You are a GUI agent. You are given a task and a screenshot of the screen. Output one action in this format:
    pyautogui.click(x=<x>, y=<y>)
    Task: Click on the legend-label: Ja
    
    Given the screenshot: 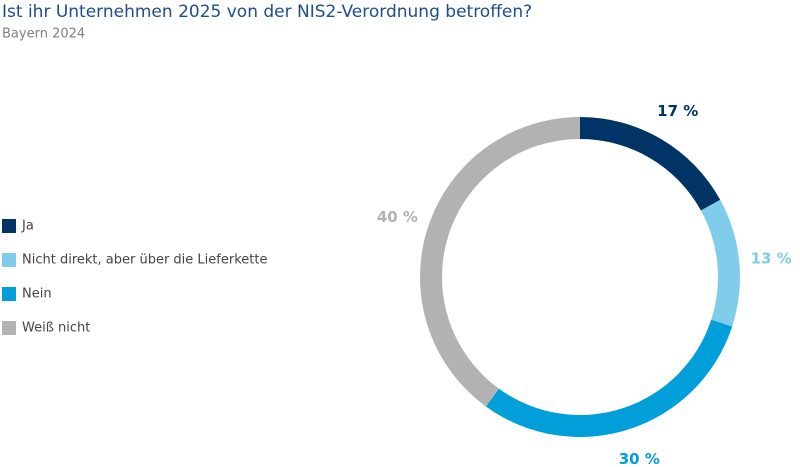 What is the action you would take?
    pyautogui.click(x=27, y=226)
    